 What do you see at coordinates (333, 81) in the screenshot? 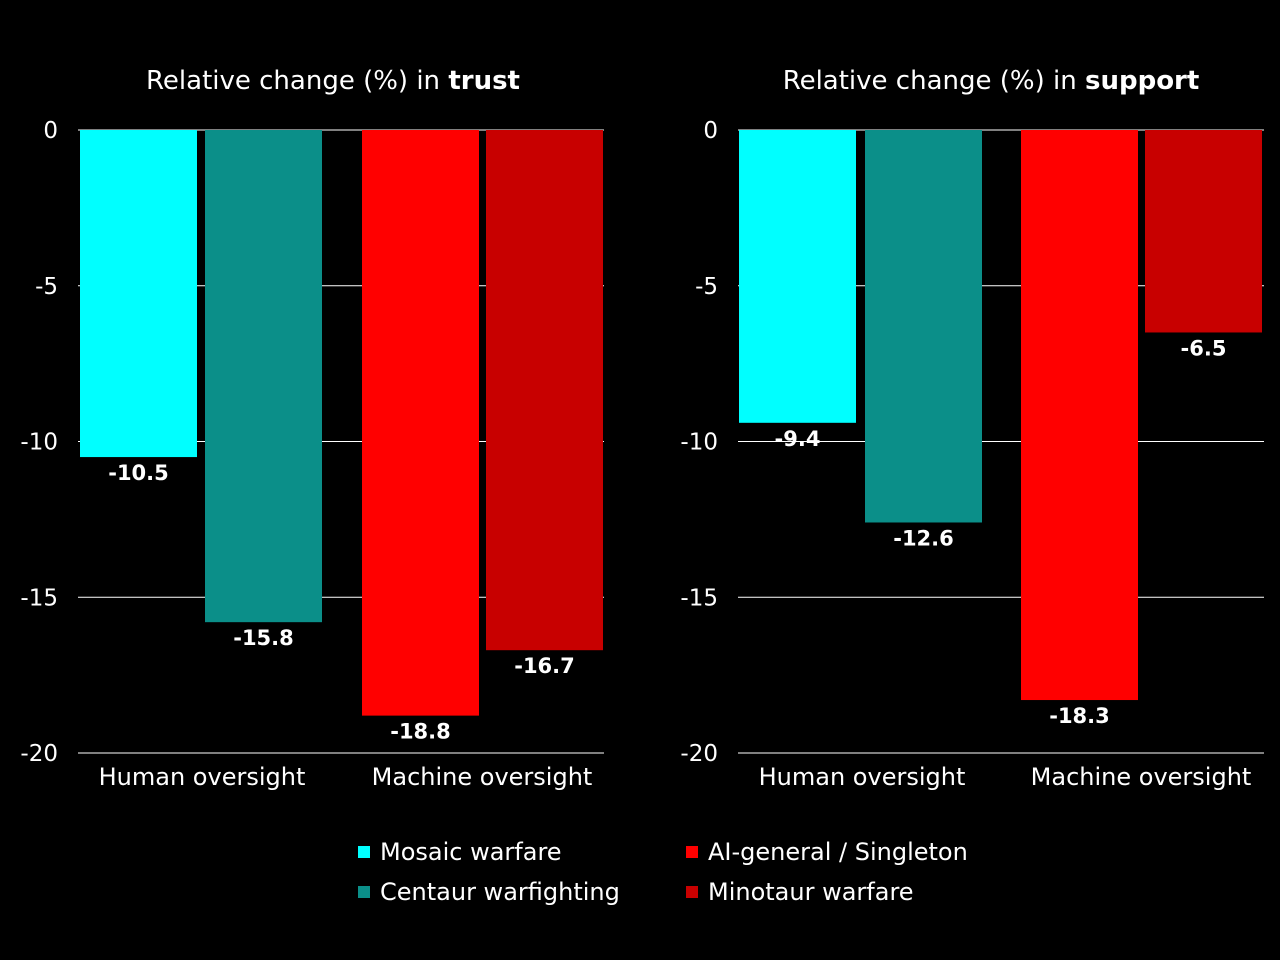
I see `chart1-title: Relative change (%) in trust` at bounding box center [333, 81].